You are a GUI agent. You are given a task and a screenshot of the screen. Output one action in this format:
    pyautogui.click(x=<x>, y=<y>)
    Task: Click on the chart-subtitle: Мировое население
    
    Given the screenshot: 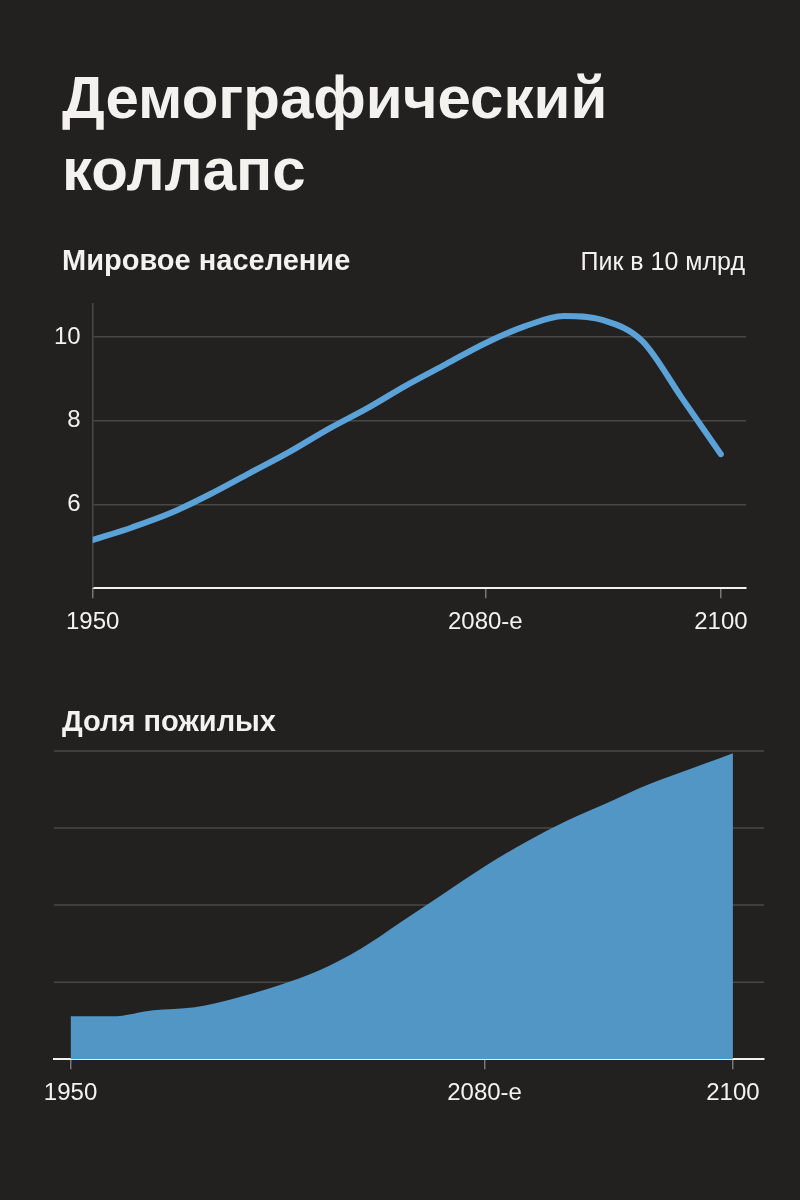 What is the action you would take?
    pyautogui.click(x=206, y=260)
    